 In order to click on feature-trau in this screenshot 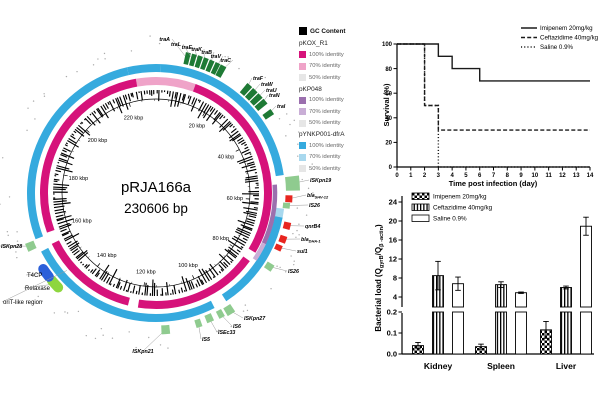, I will do `click(256, 99)`.